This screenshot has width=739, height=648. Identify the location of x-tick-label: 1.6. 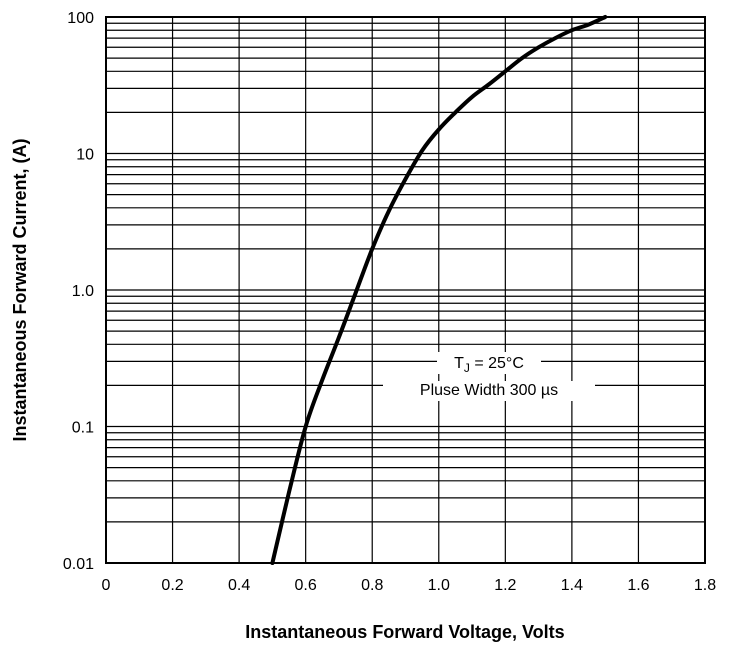
(638, 585).